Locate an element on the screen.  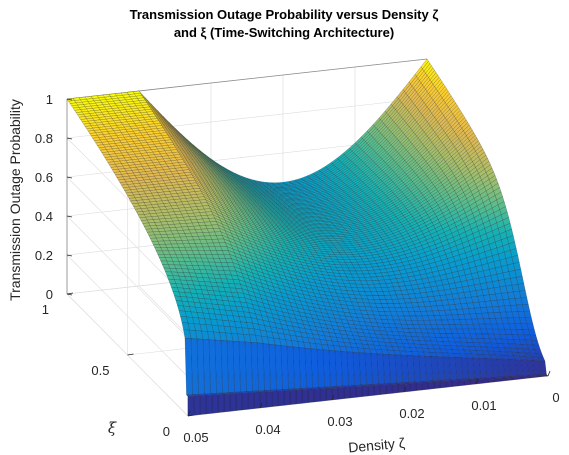
x-tick-mark is located at coordinates (549, 373).